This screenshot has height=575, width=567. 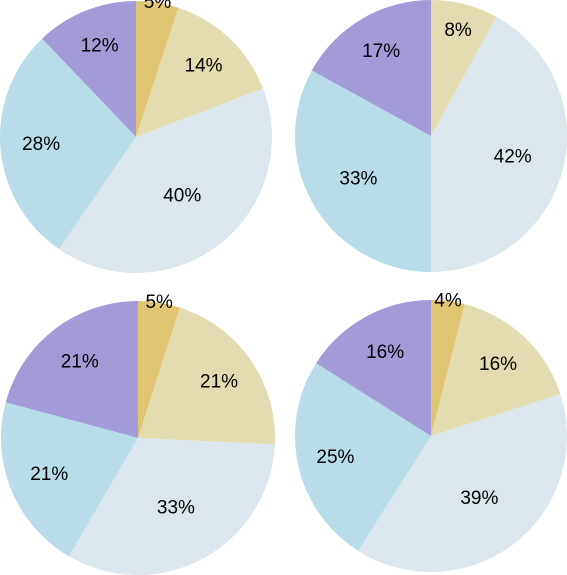 I want to click on pie-3-label-2: 21%, so click(x=219, y=381).